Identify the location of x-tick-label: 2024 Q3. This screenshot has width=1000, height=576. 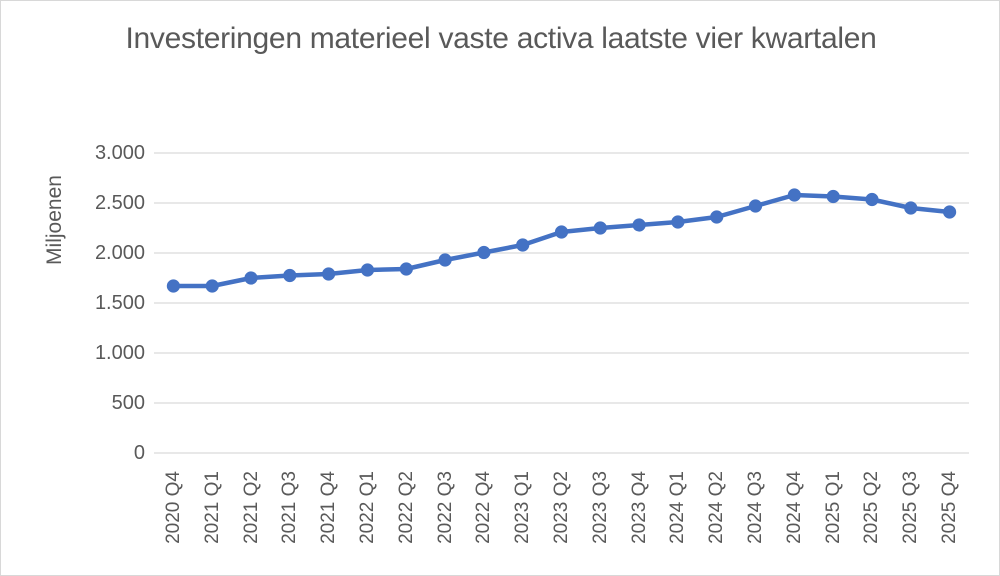
(756, 507).